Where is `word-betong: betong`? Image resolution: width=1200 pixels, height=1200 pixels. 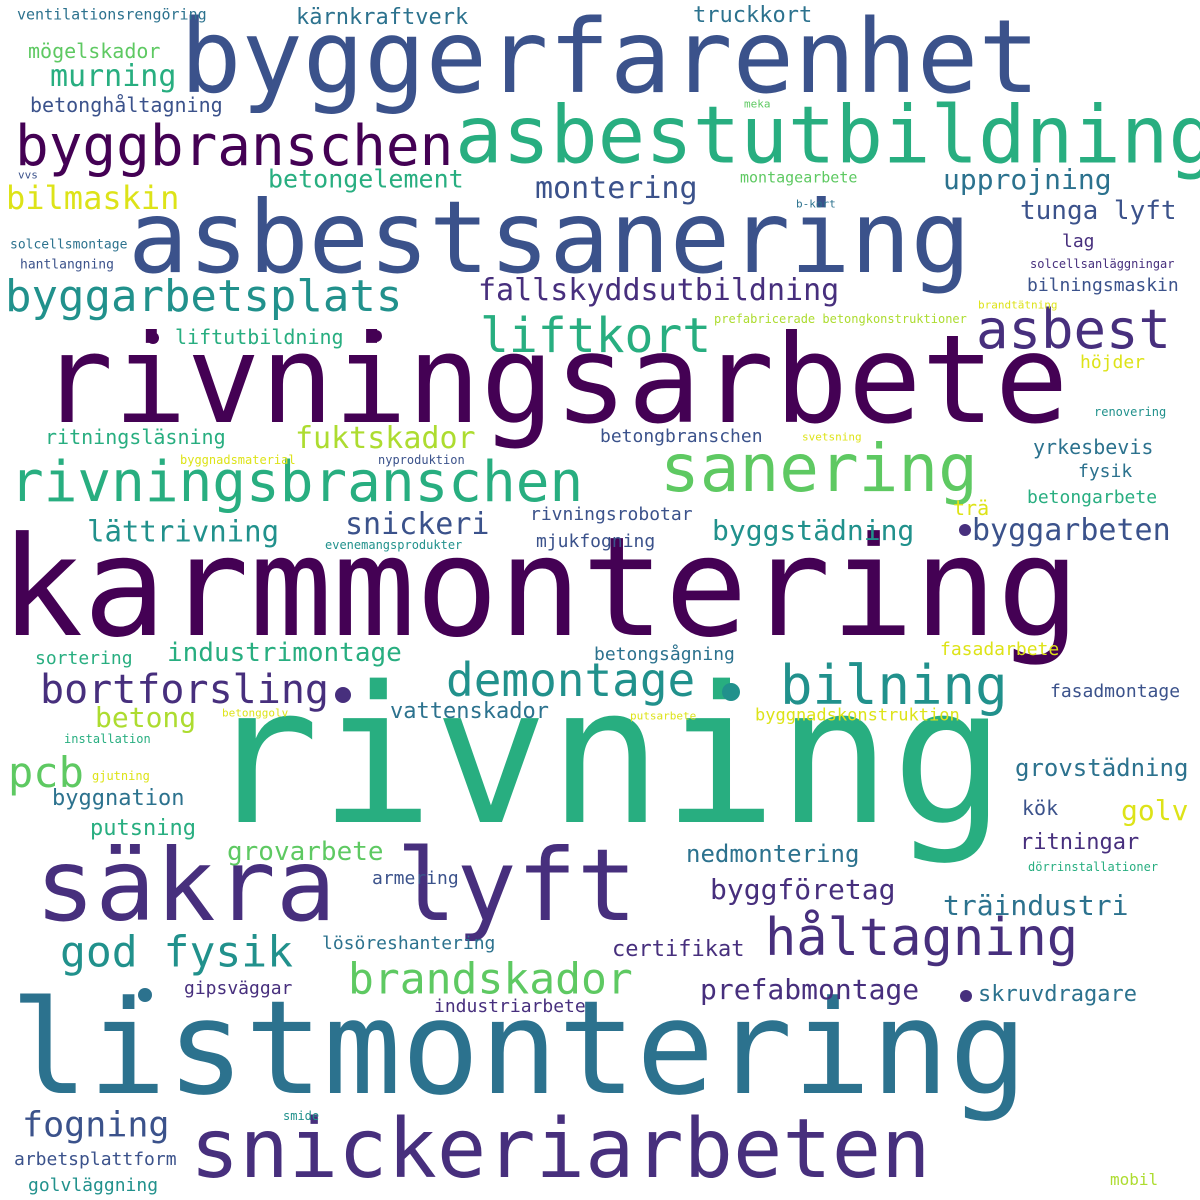
word-betong: betong is located at coordinates (146, 717).